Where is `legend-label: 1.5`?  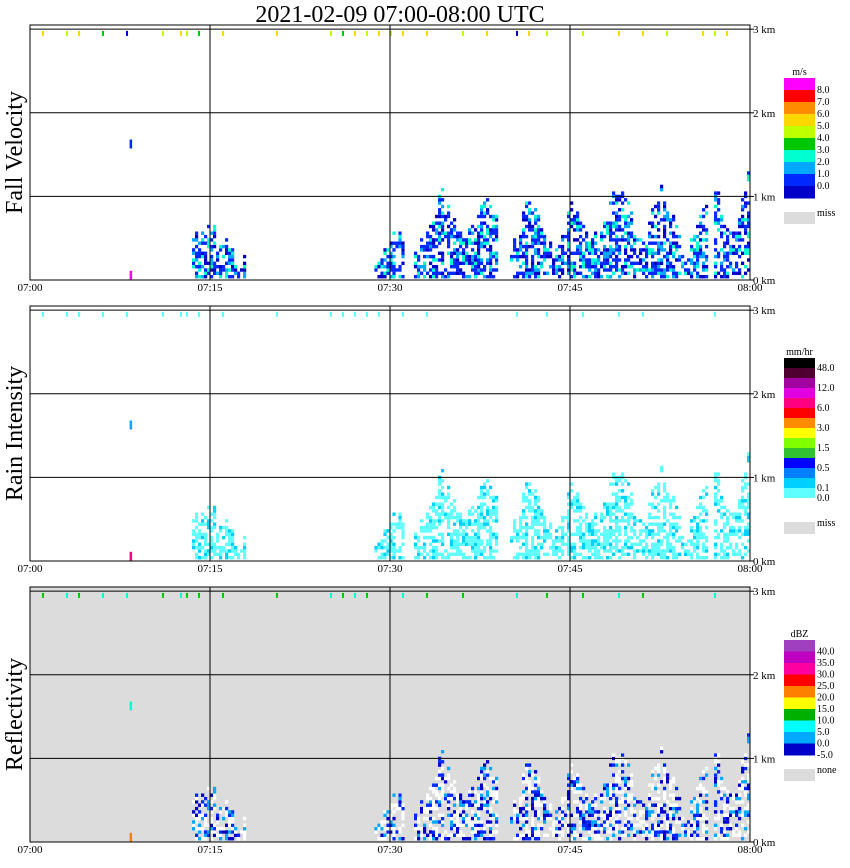 legend-label: 1.5 is located at coordinates (823, 448).